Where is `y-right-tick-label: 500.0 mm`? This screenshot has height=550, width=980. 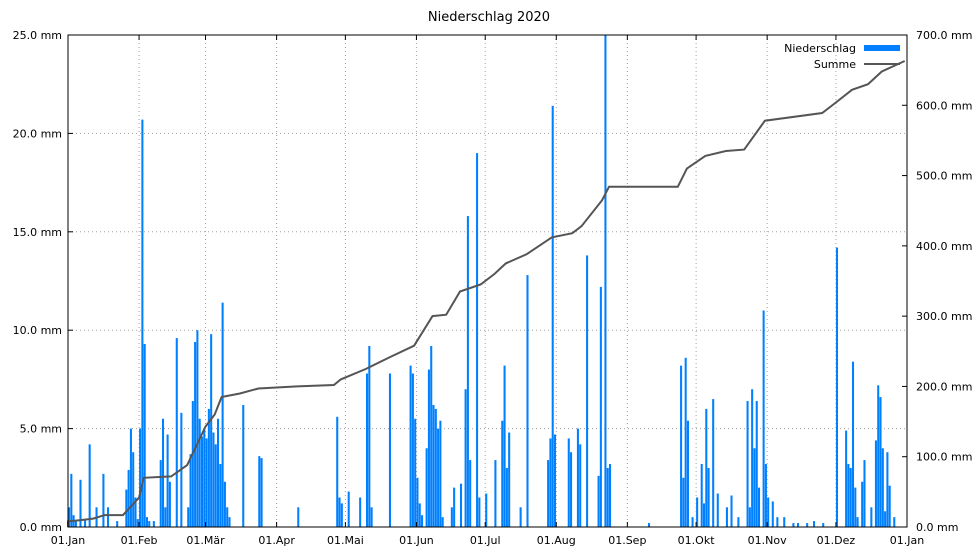 y-right-tick-label: 500.0 mm is located at coordinates (944, 176).